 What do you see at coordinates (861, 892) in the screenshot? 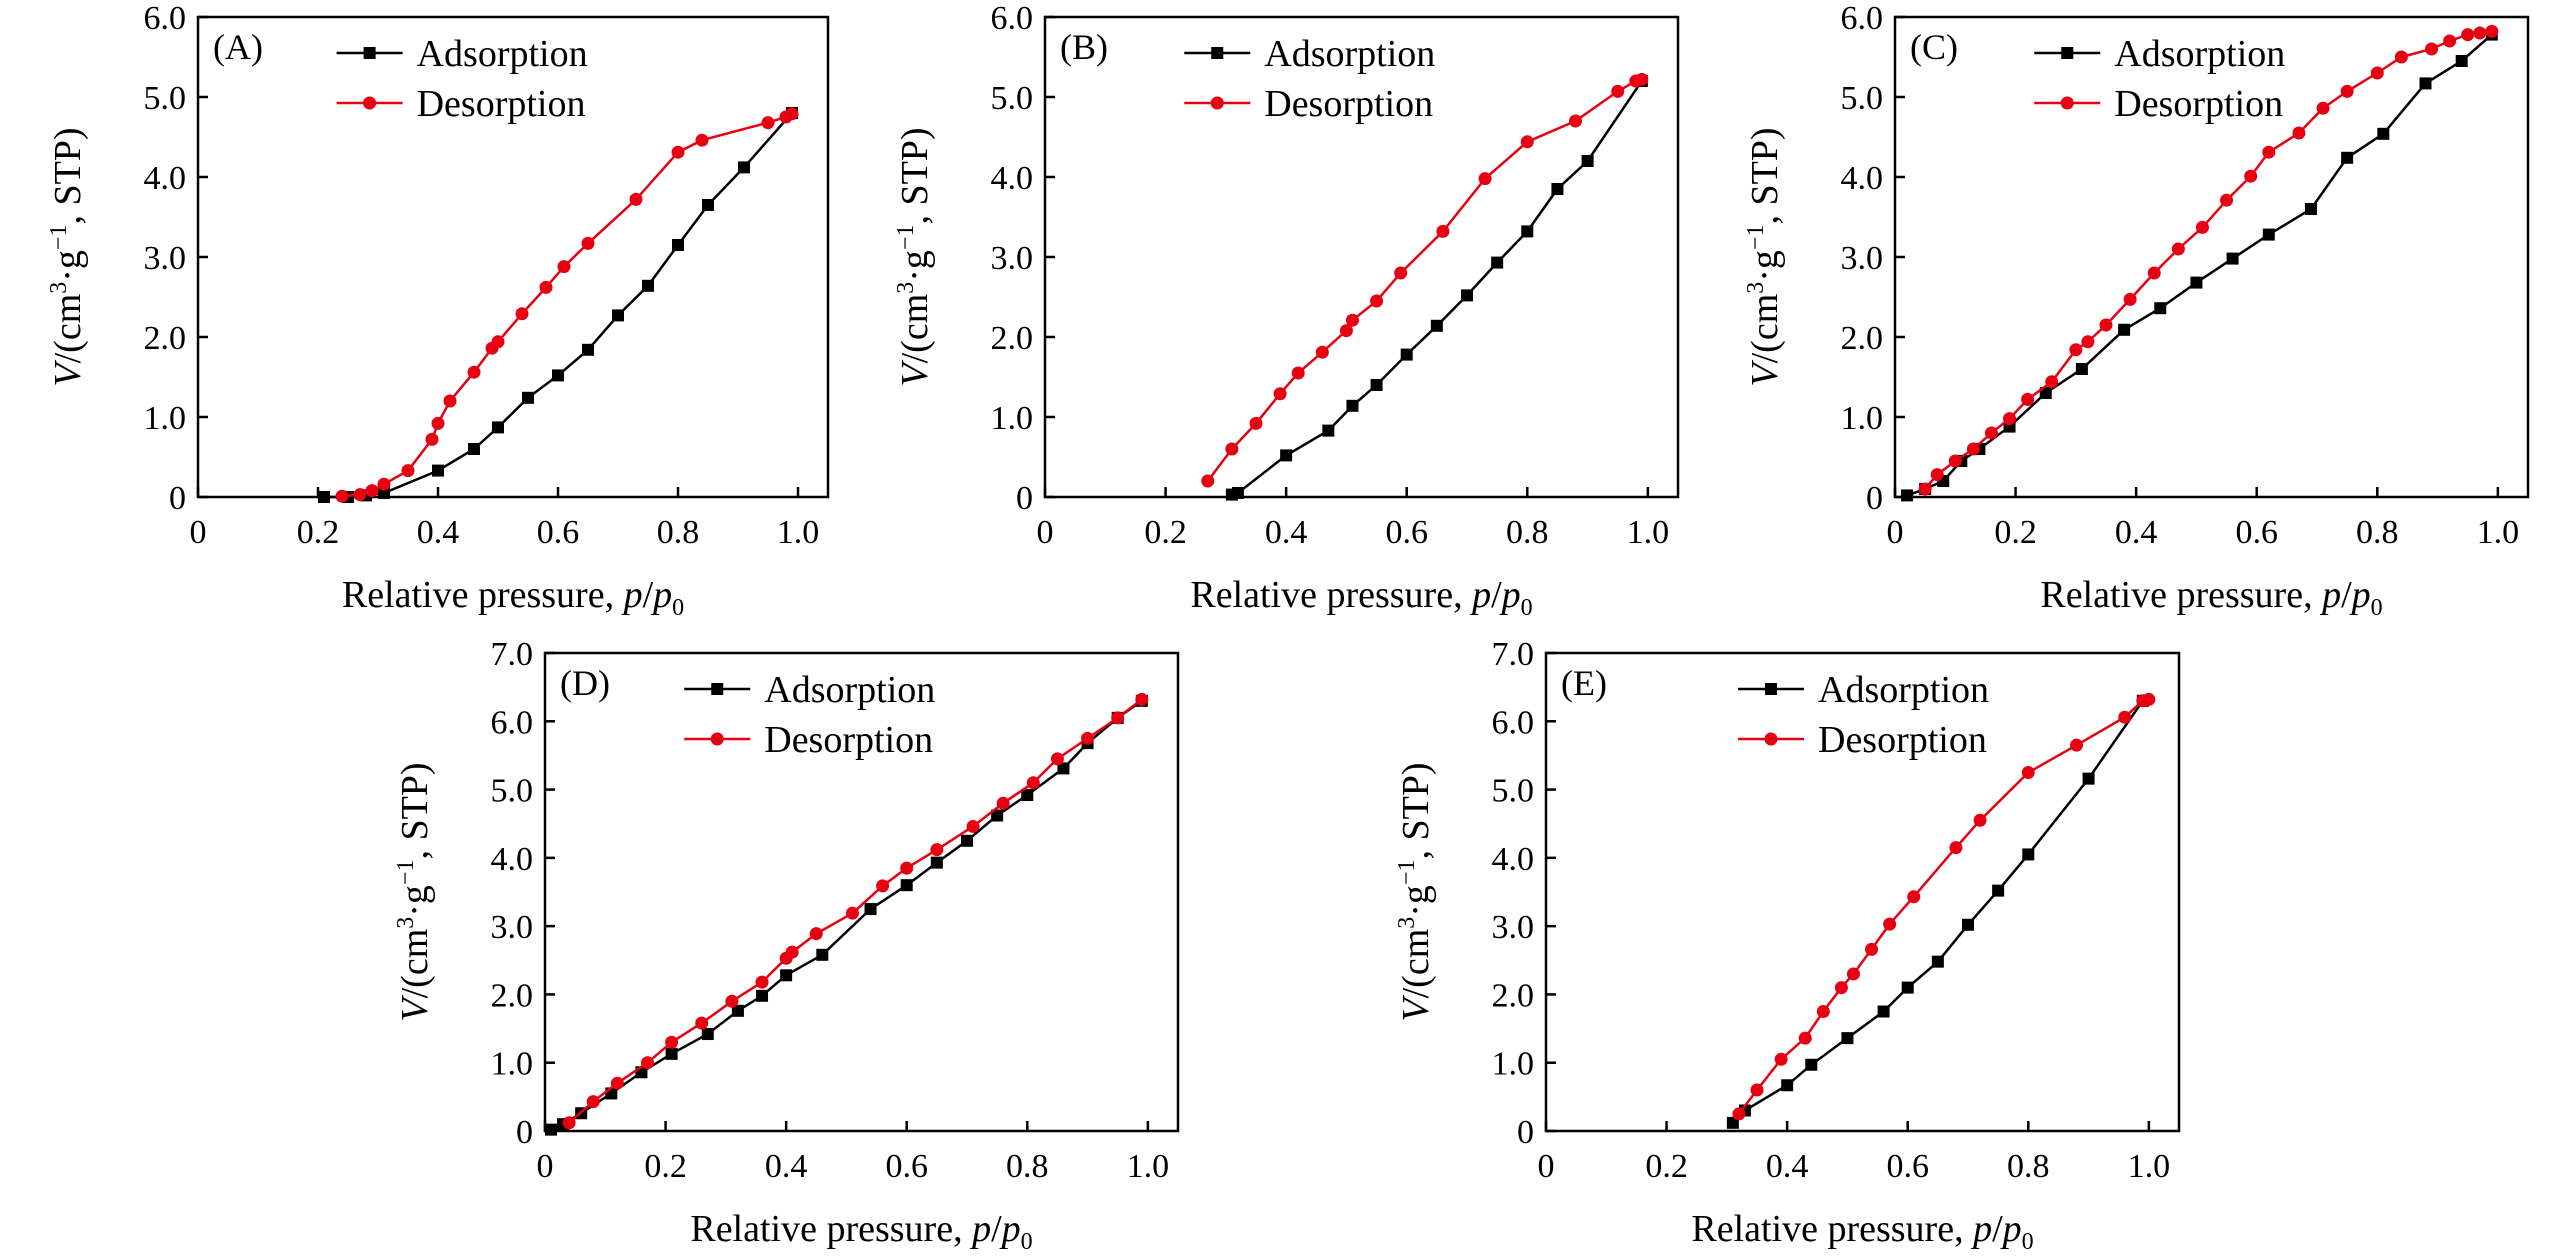
I see `plot-frame` at bounding box center [861, 892].